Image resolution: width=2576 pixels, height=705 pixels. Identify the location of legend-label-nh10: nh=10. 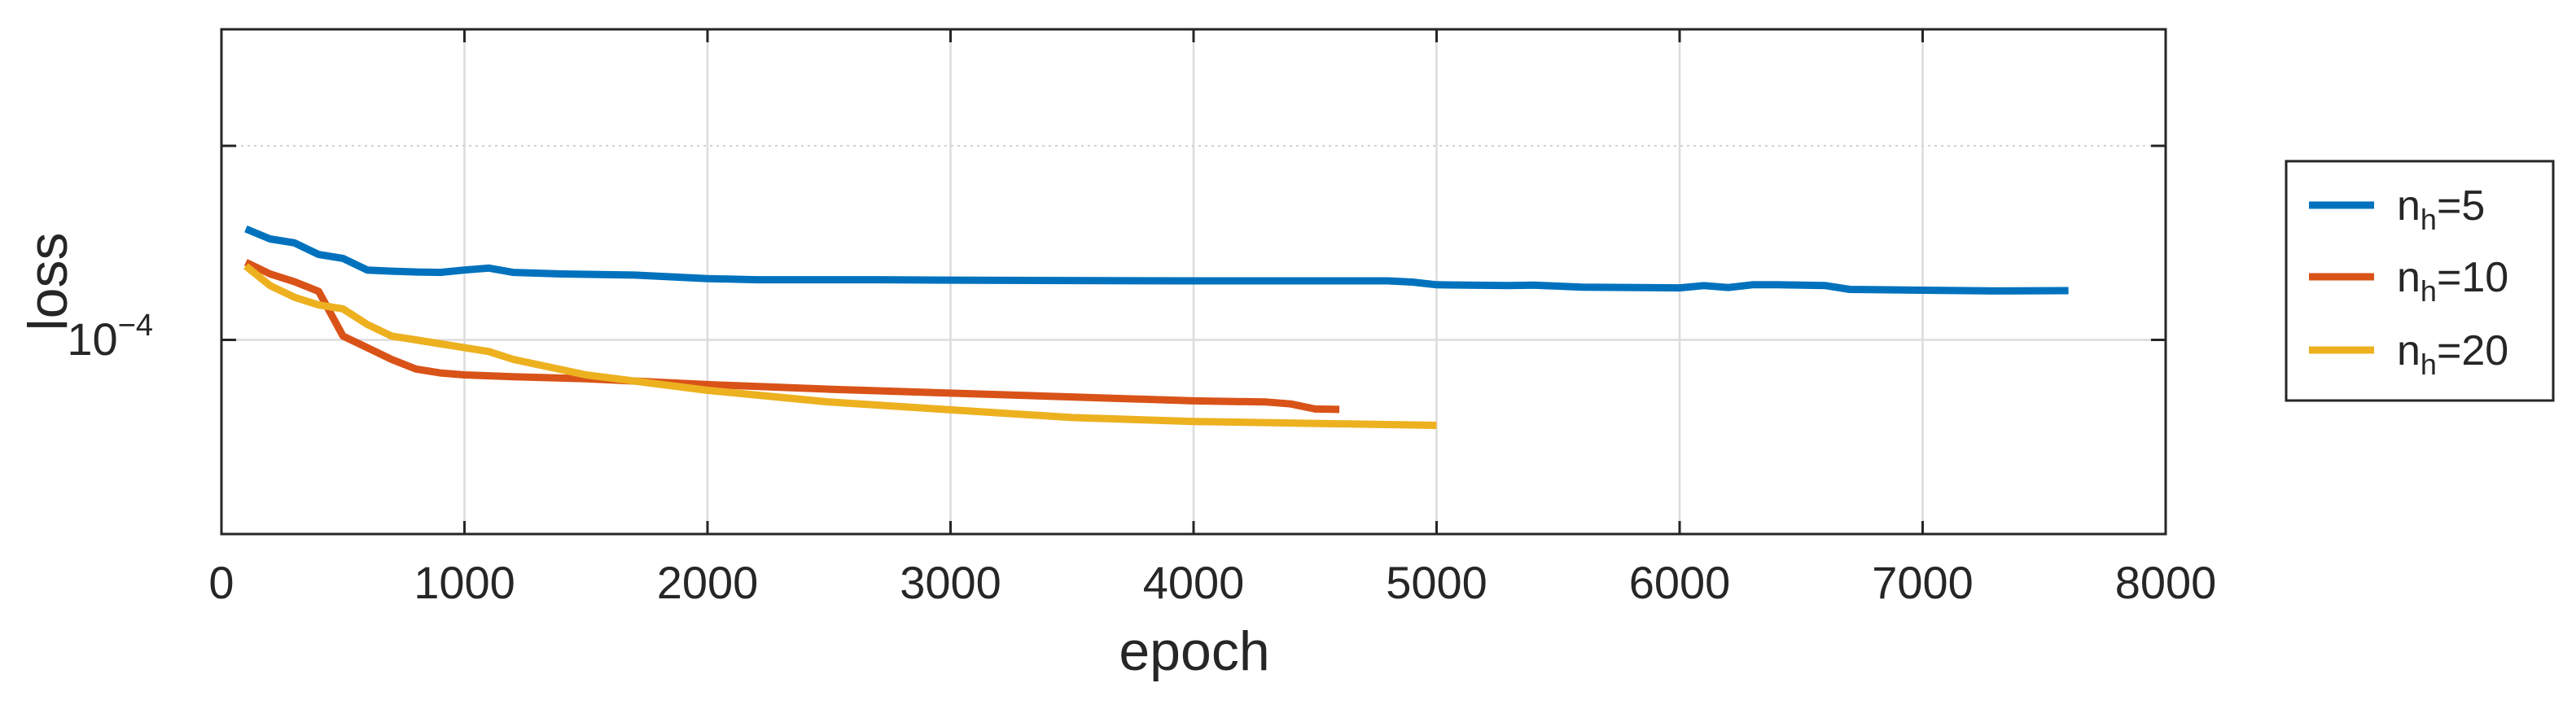
(2452, 281).